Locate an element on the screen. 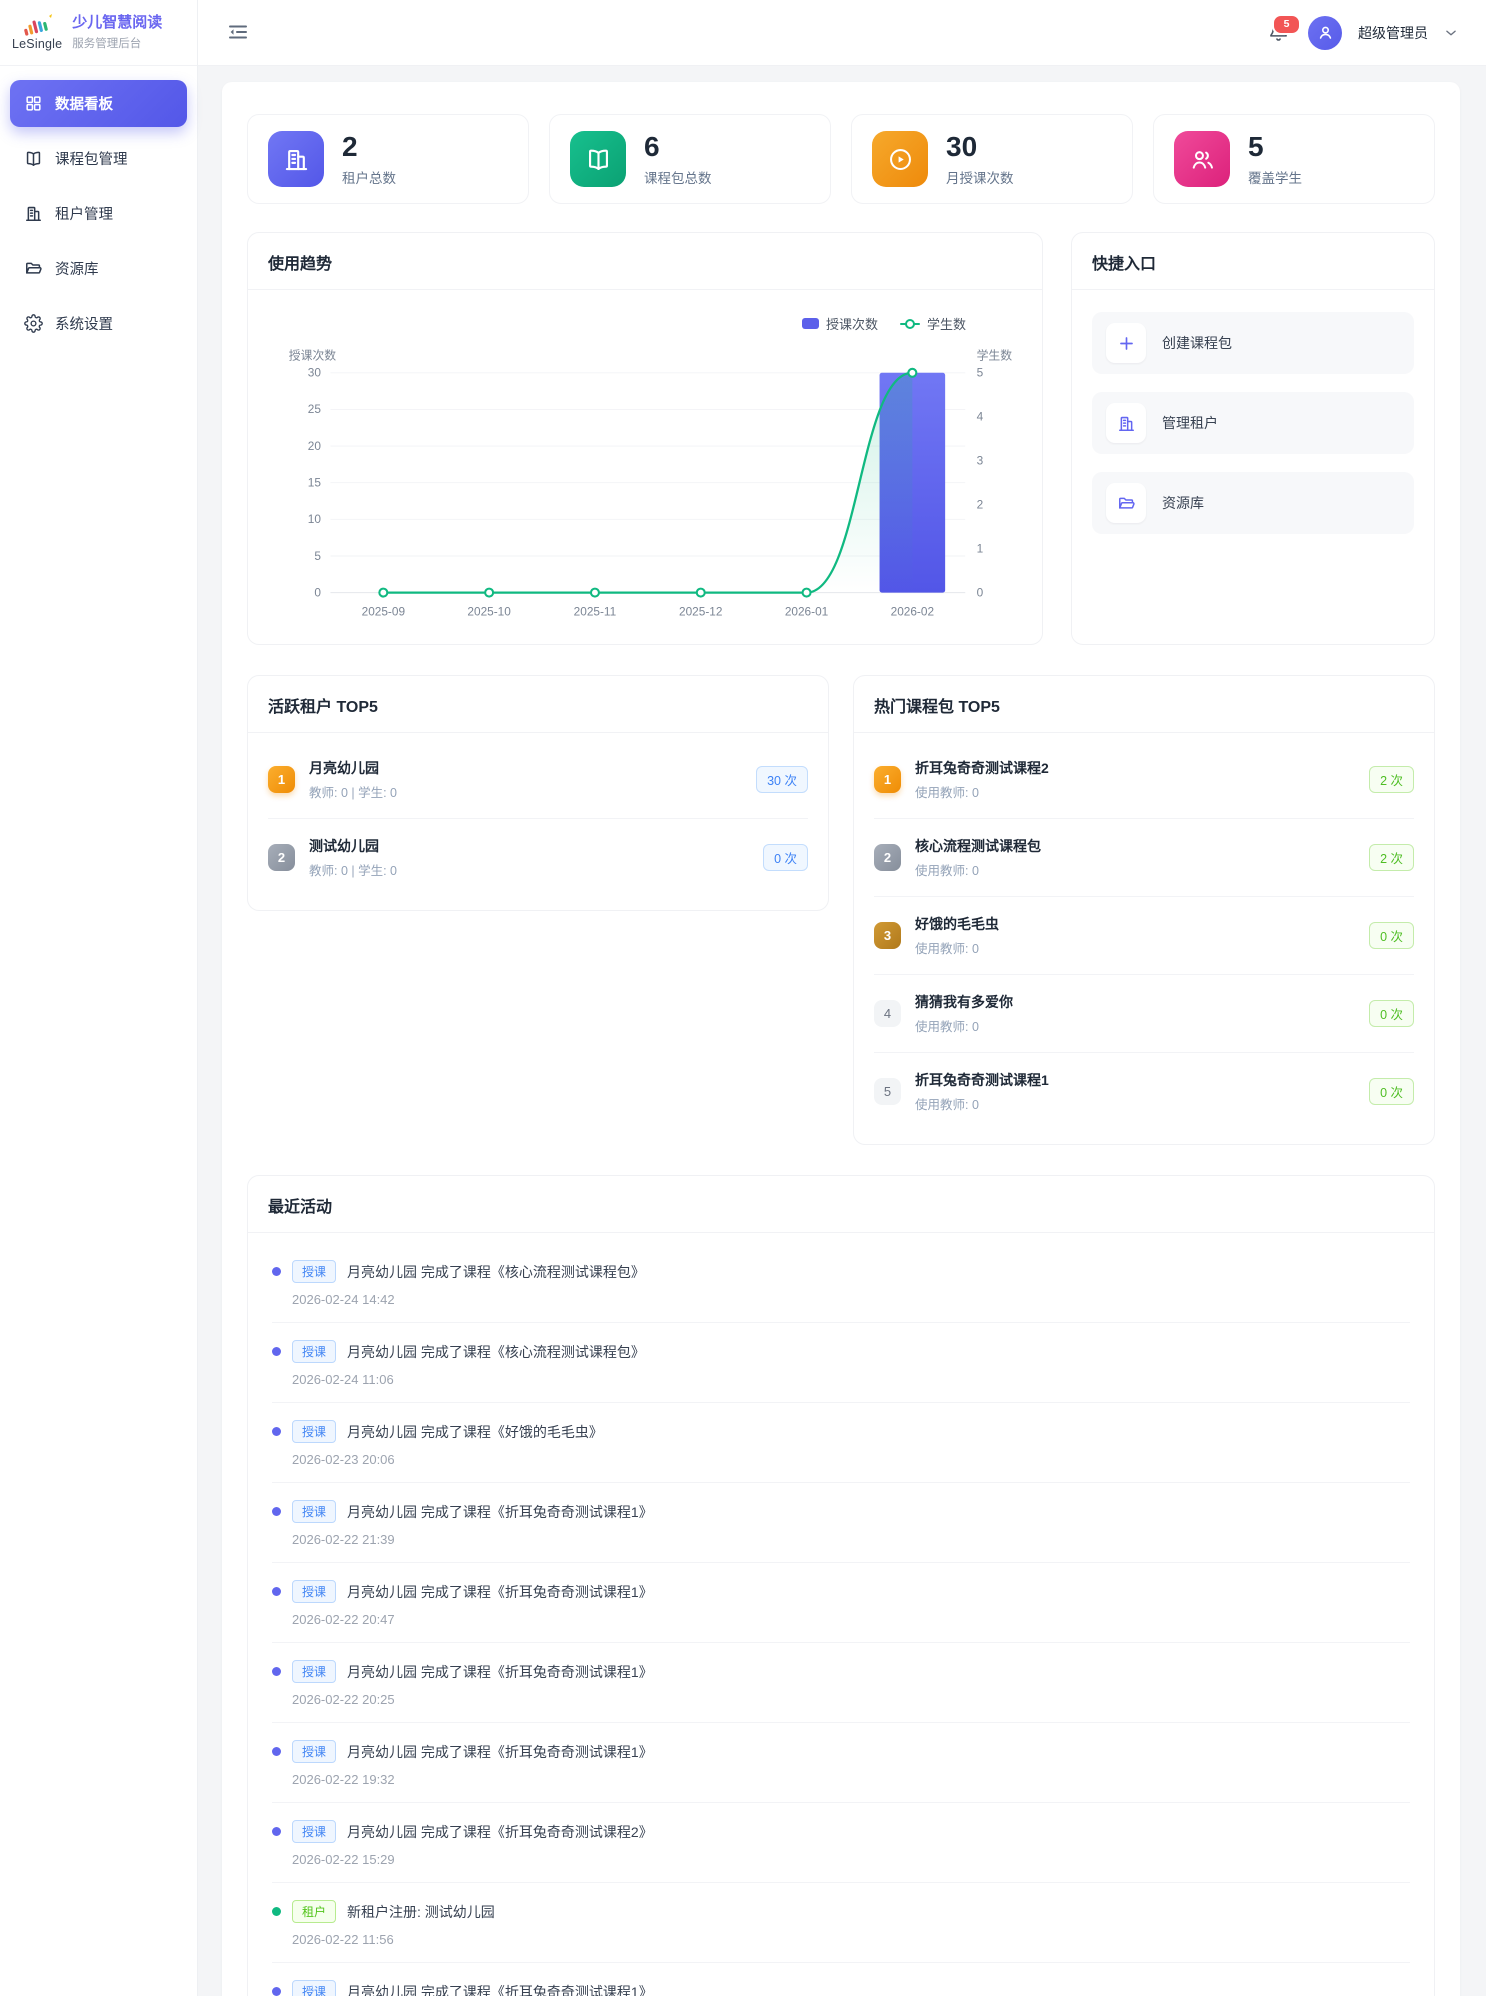 The width and height of the screenshot is (1486, 1996). activity-time: 2026-02-22 19:32 is located at coordinates (343, 1780).